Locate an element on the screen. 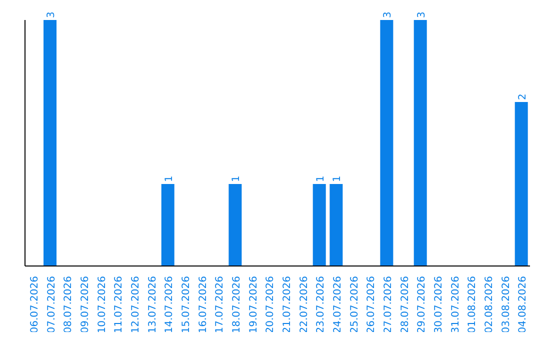 The width and height of the screenshot is (540, 340). x-tick-label: 10.07.2026 is located at coordinates (102, 305).